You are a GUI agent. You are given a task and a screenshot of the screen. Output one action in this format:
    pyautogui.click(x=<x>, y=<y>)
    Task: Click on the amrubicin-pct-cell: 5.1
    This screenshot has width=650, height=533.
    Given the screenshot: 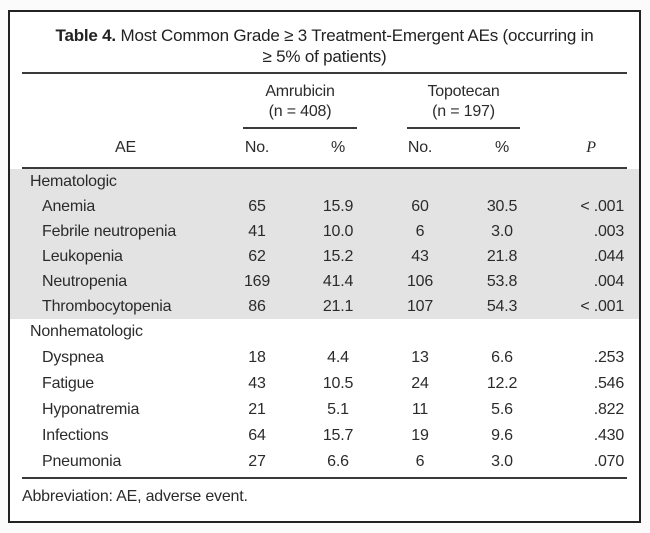 What is the action you would take?
    pyautogui.click(x=338, y=409)
    